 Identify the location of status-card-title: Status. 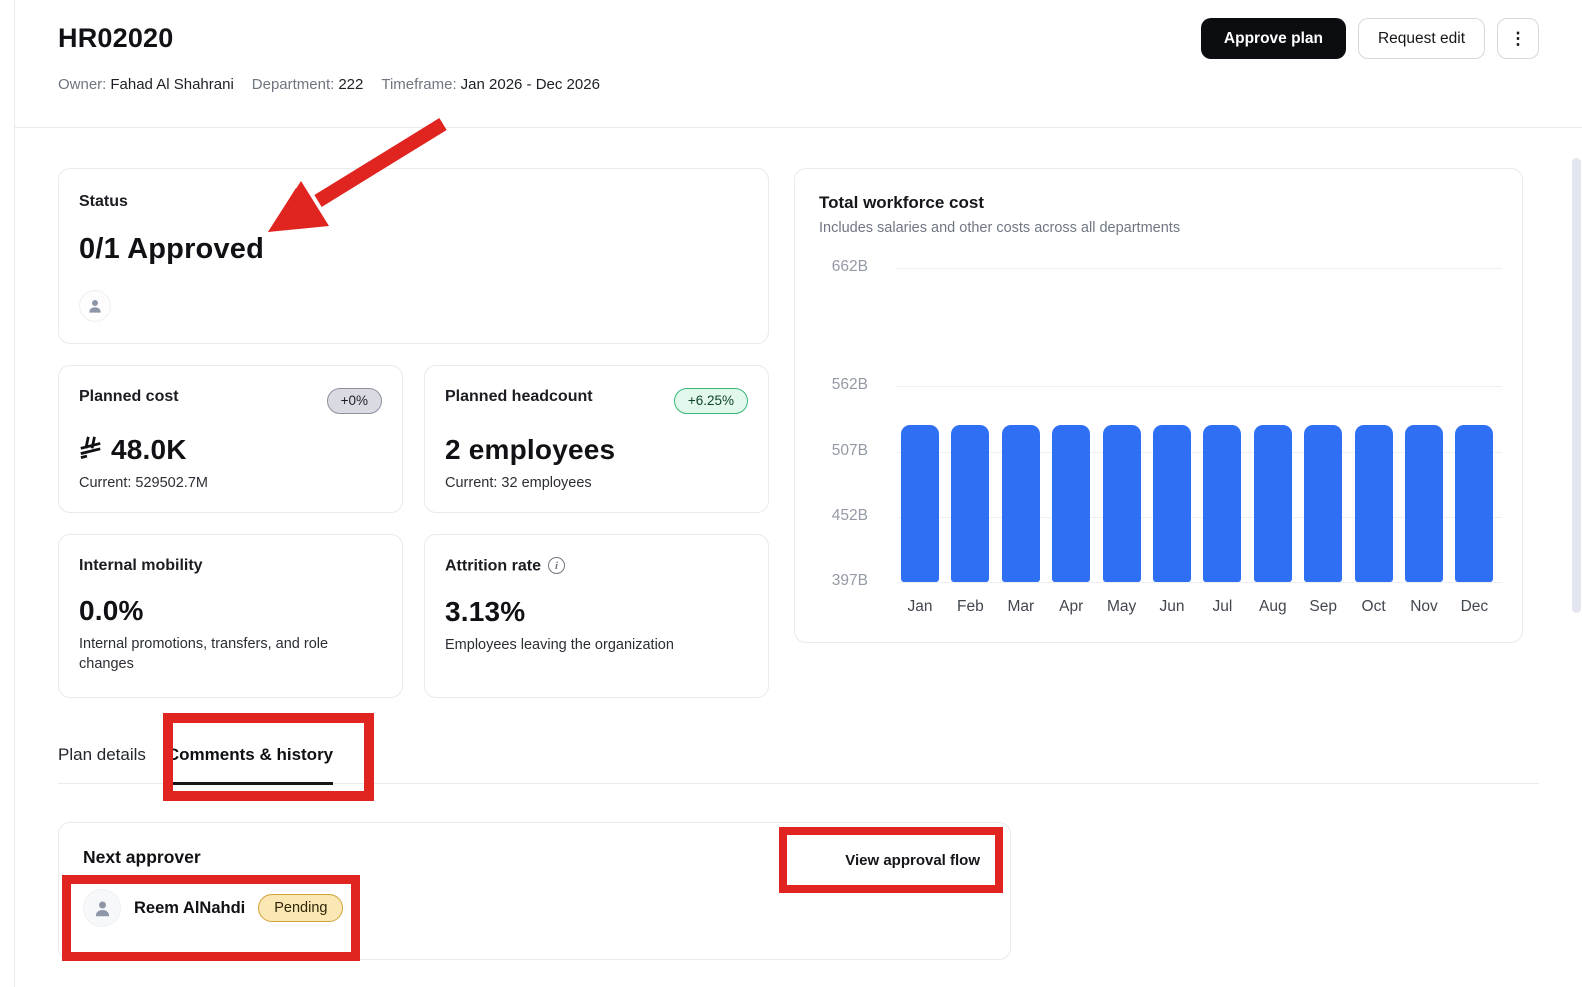
(103, 201).